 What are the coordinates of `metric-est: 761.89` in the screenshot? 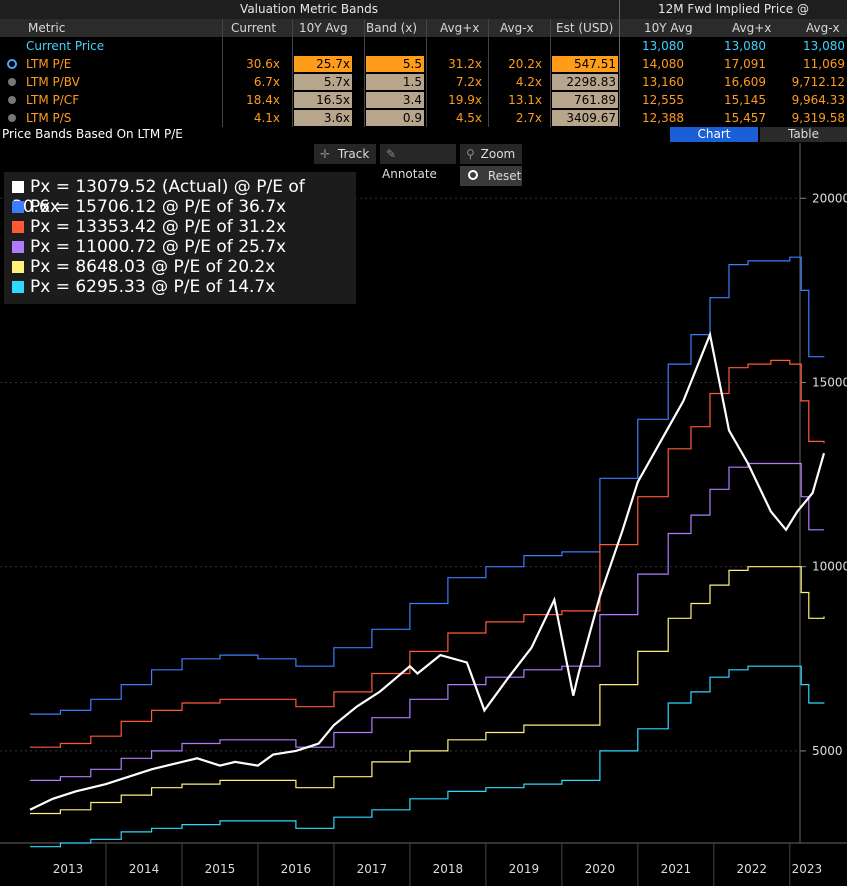 It's located at (585, 100).